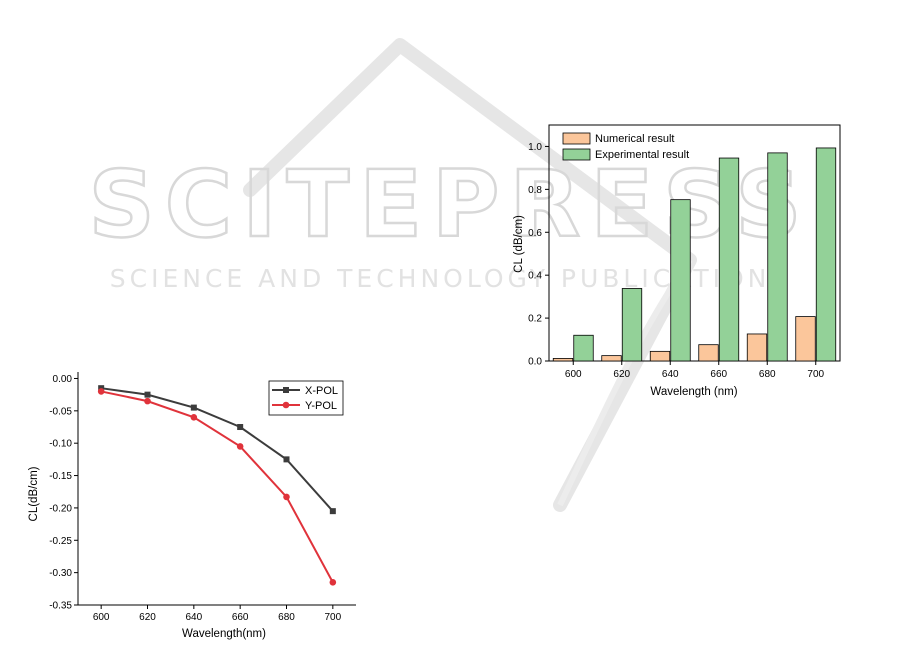  Describe the element at coordinates (34, 493) in the screenshot. I see `line-y-axis-label: CL(dB/cm)` at that location.